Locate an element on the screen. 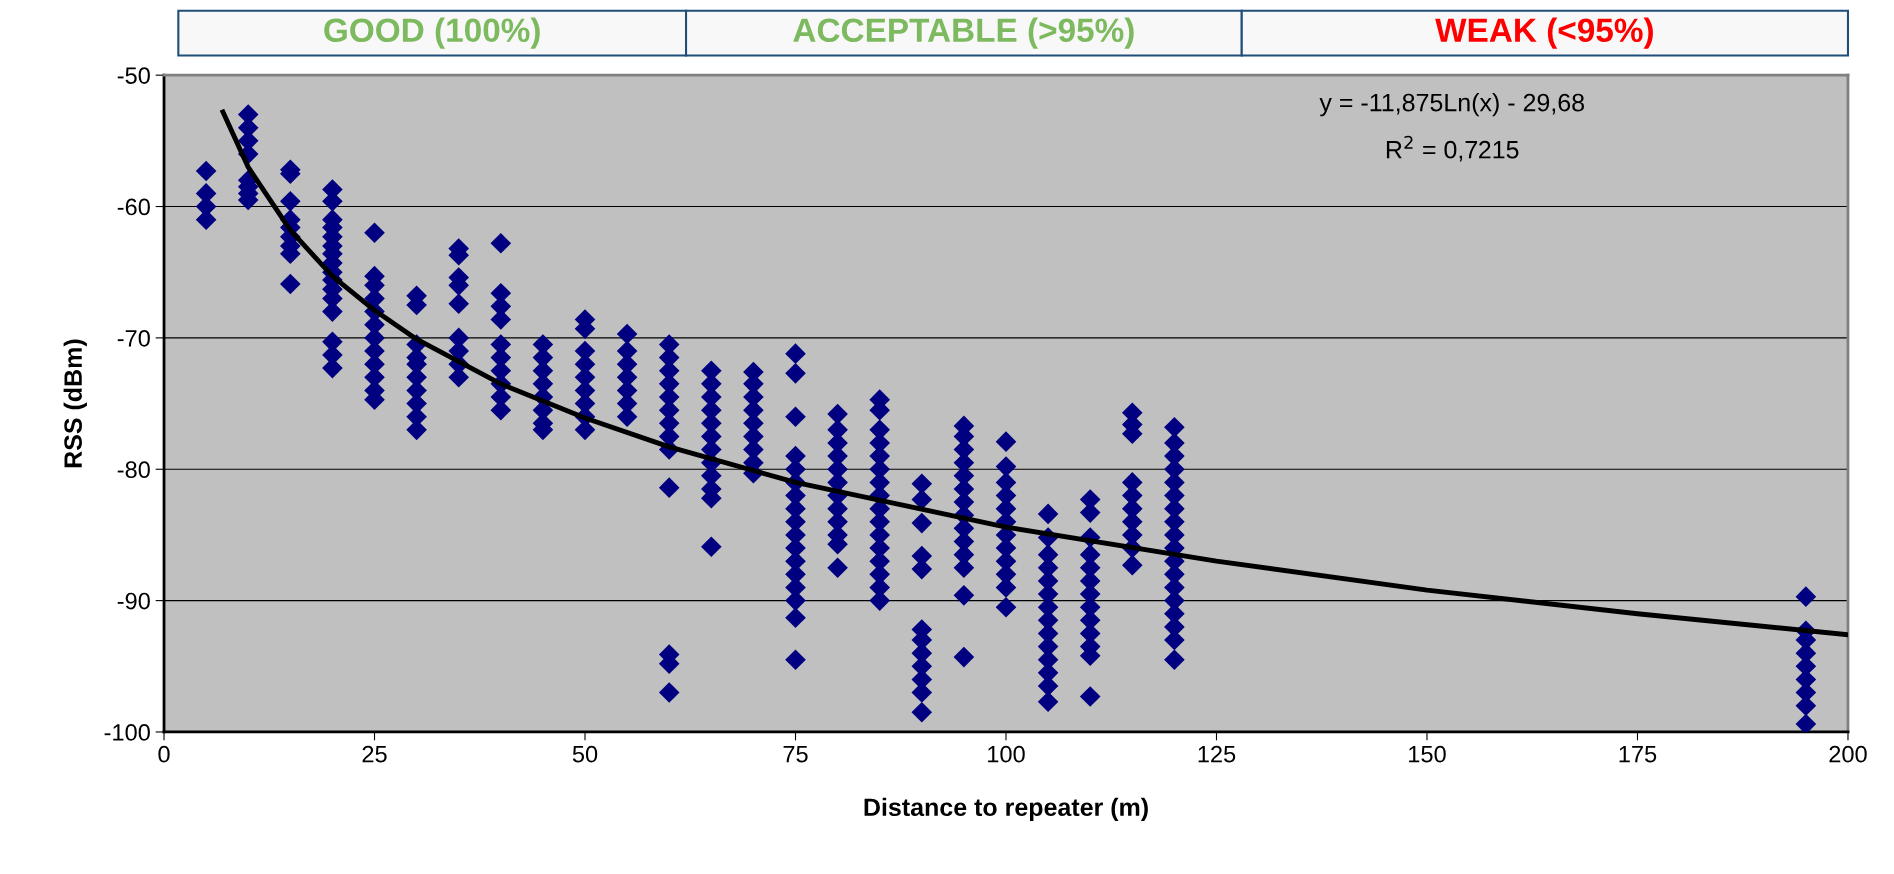 The width and height of the screenshot is (1894, 874). x-tick-label: 100 is located at coordinates (1006, 754).